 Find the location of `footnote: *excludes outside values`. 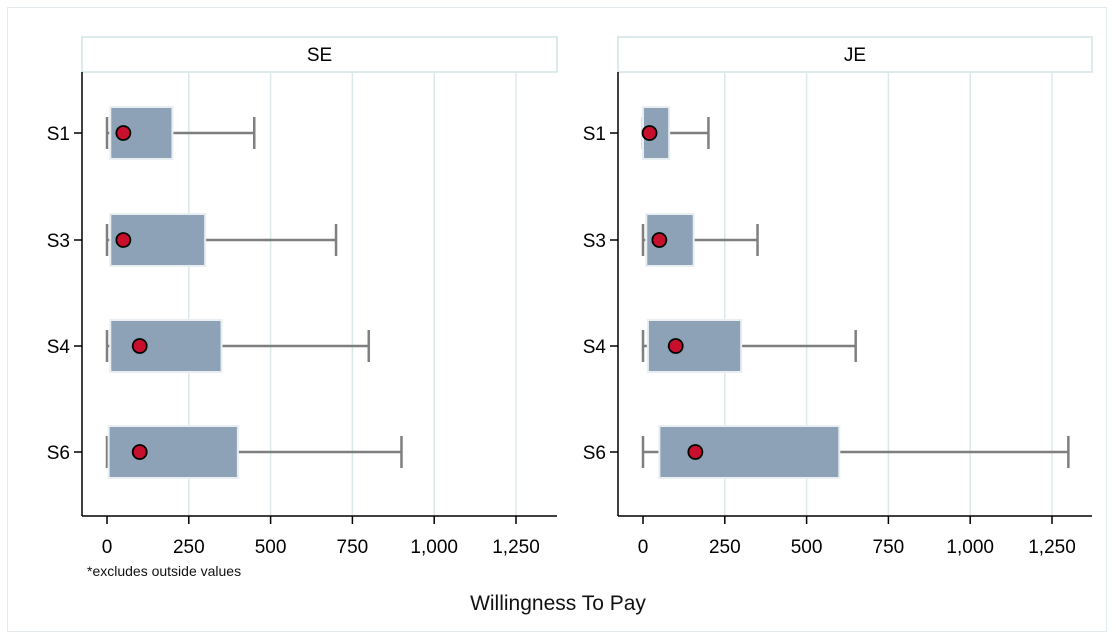

footnote: *excludes outside values is located at coordinates (164, 571).